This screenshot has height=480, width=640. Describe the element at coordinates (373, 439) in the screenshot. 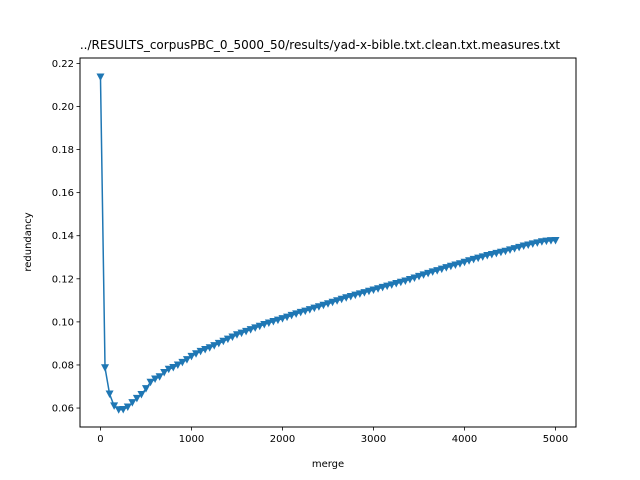

I see `x-tick-label: 3000` at that location.